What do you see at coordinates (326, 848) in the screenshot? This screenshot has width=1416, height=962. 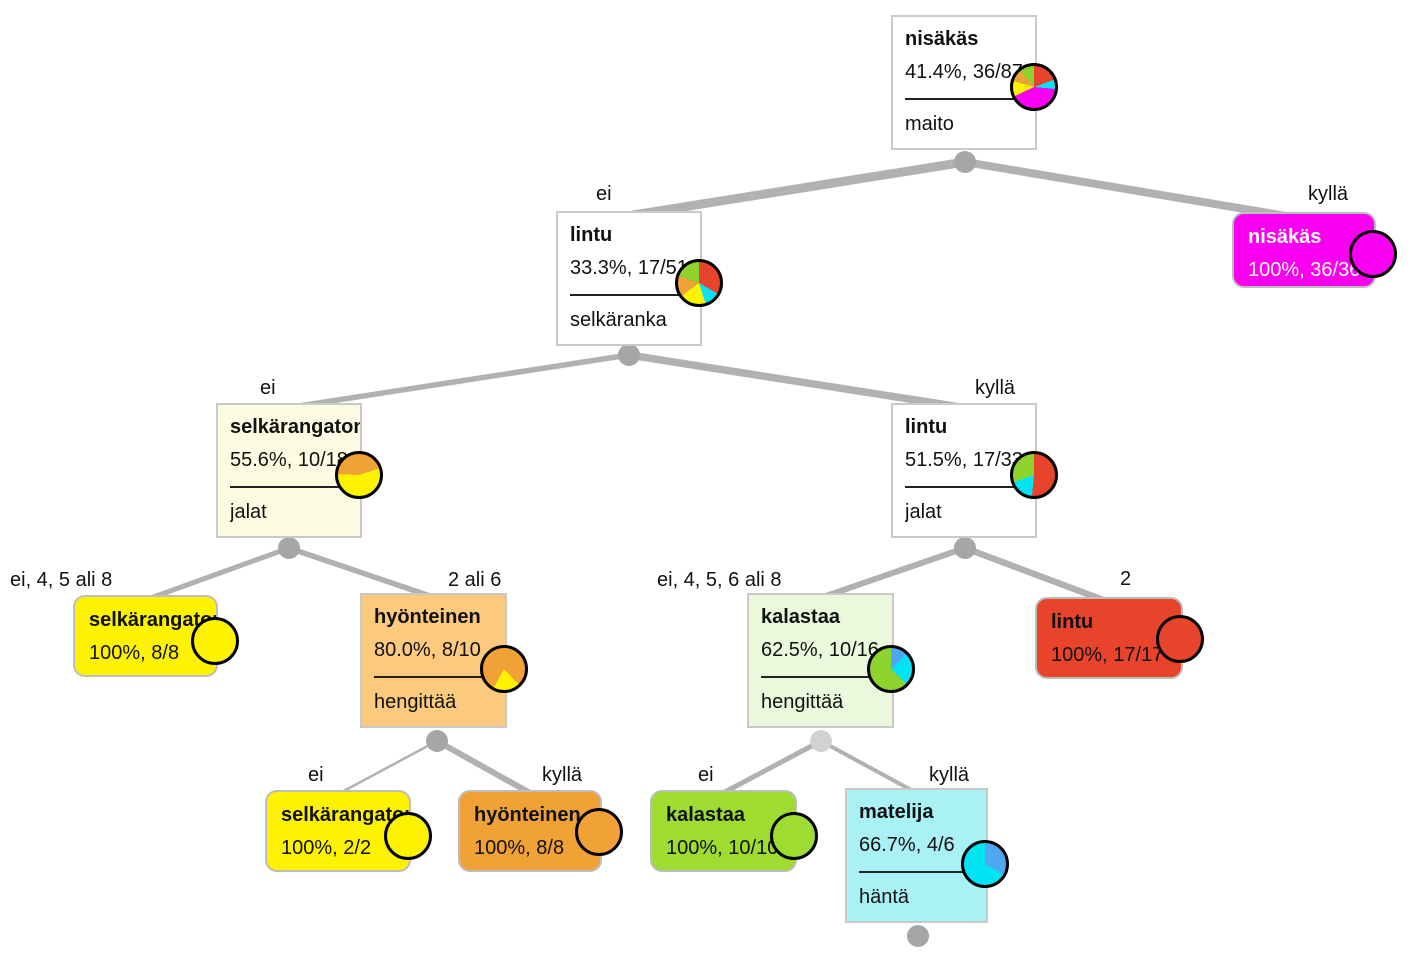 I see `node-confidence: 100%, 2/2` at bounding box center [326, 848].